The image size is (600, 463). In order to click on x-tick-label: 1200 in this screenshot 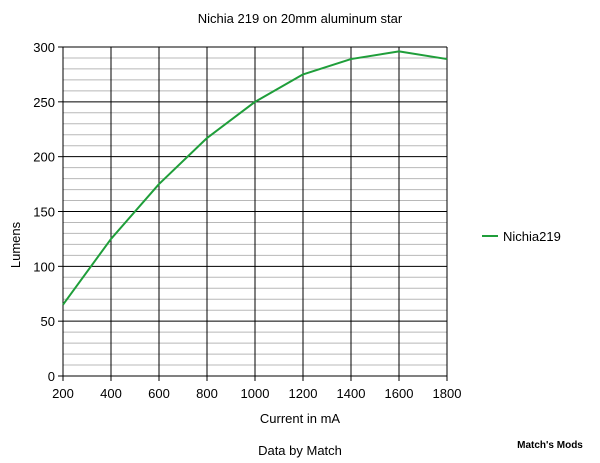, I will do `click(303, 393)`.